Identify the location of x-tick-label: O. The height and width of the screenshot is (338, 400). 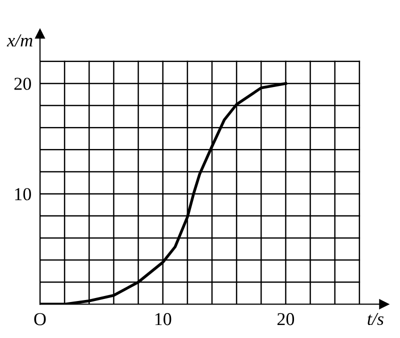
(40, 319).